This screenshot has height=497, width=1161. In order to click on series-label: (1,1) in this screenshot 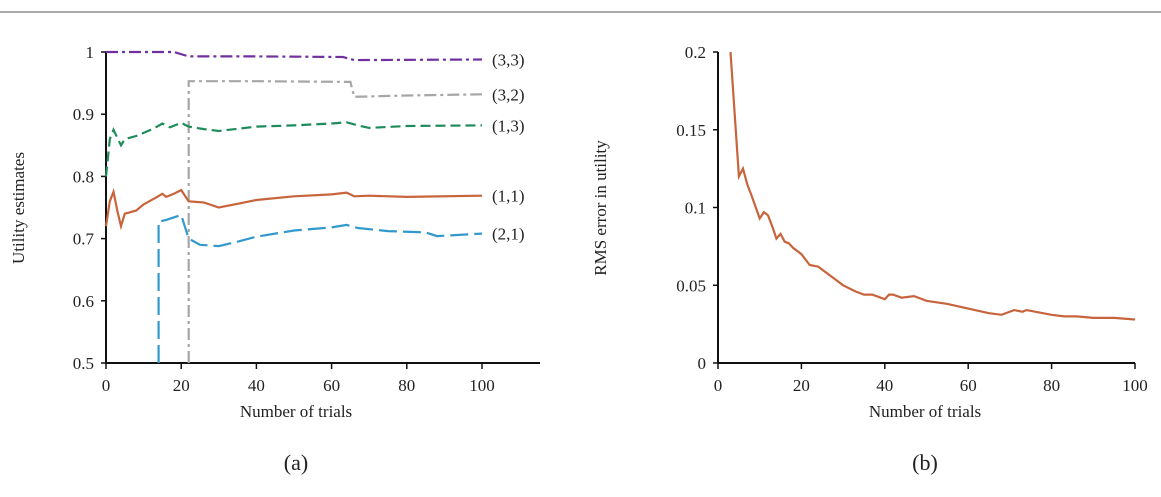, I will do `click(508, 196)`.